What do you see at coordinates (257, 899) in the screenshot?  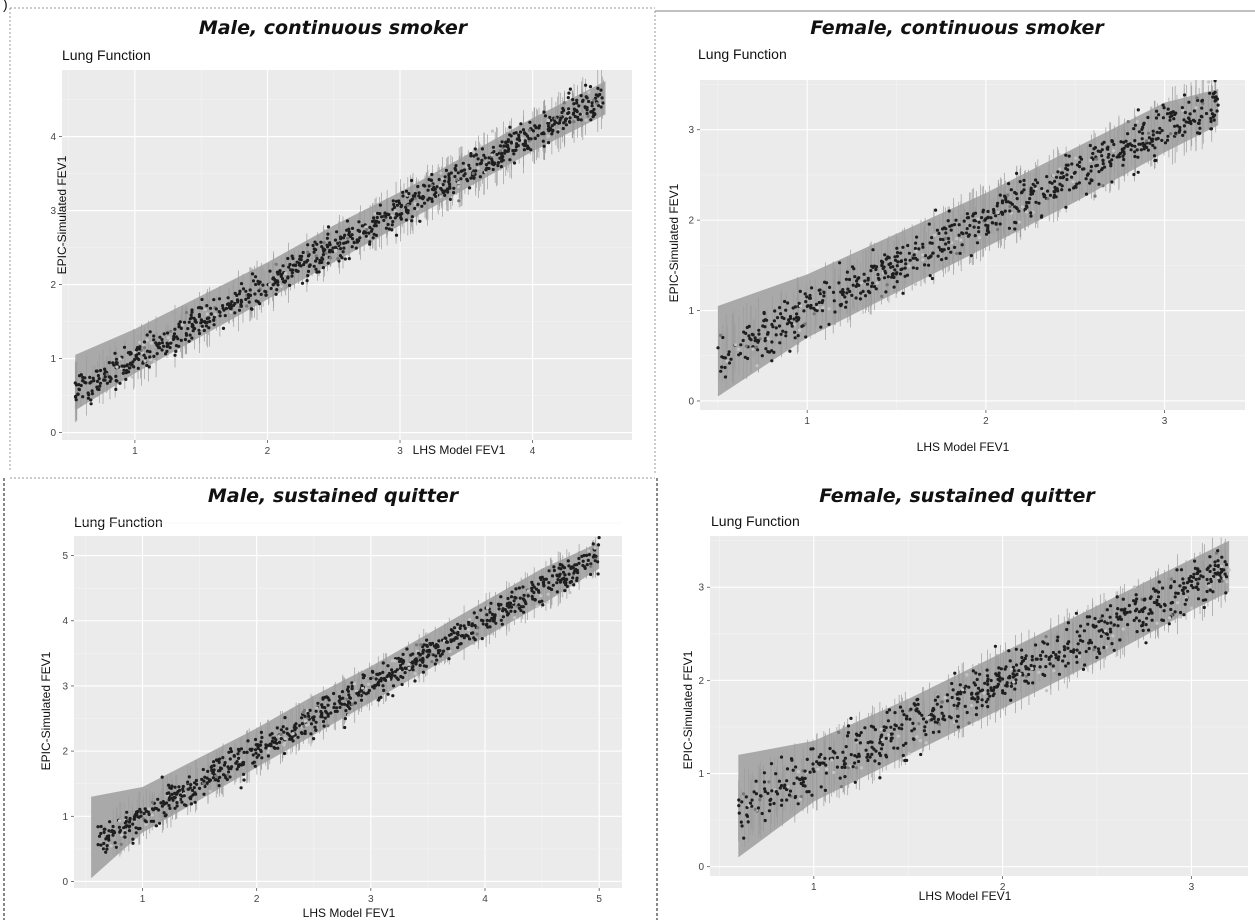 I see `x-tick-label: 2` at bounding box center [257, 899].